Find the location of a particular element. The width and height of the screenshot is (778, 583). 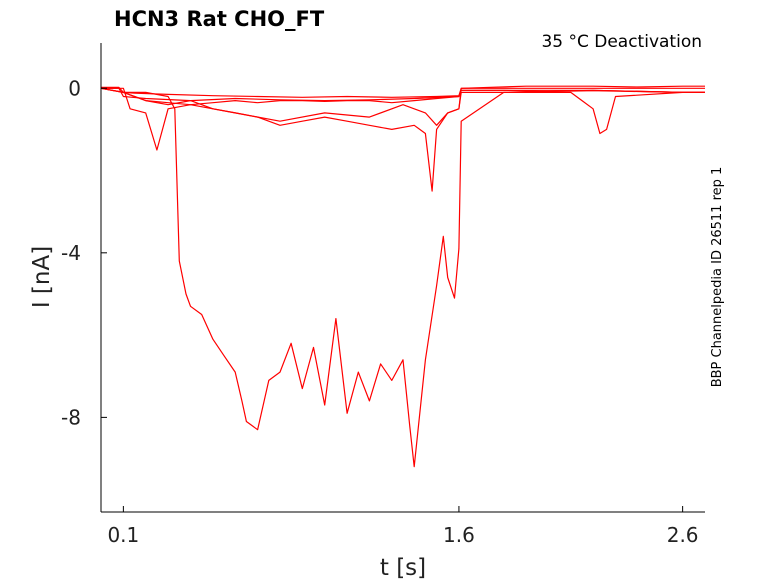

y-tick-label: -8 is located at coordinates (71, 417).